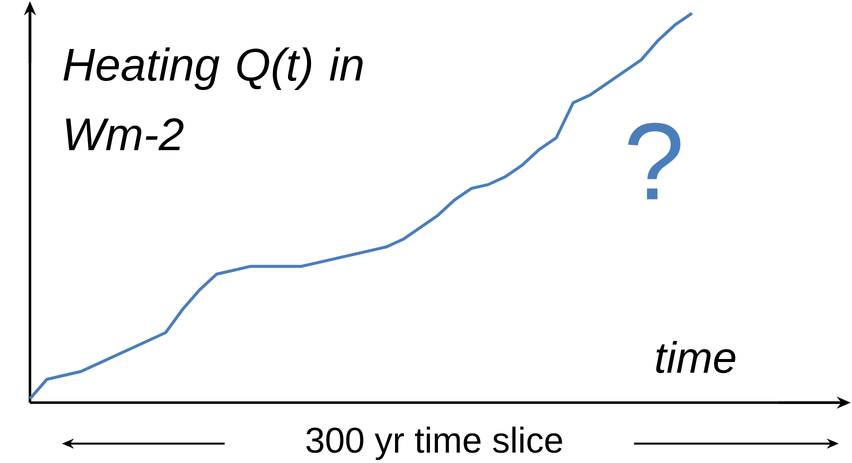 This screenshot has width=852, height=463. What do you see at coordinates (213, 99) in the screenshot?
I see `y-axis-title: Heating Q(t) in Wm-2` at bounding box center [213, 99].